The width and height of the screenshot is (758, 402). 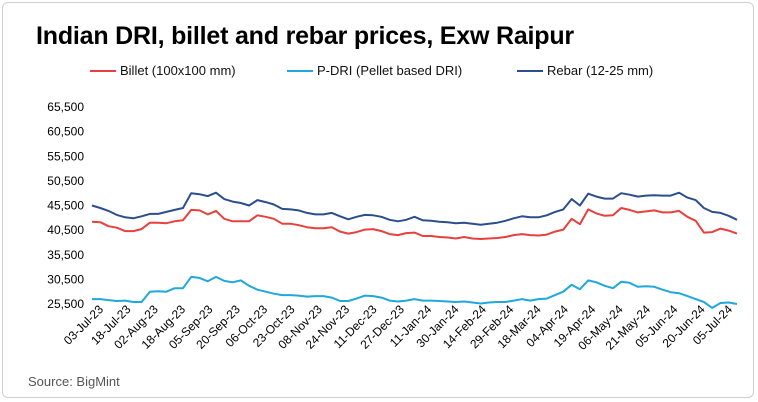 What do you see at coordinates (300, 70) in the screenshot?
I see `legend-swatch-pdri` at bounding box center [300, 70].